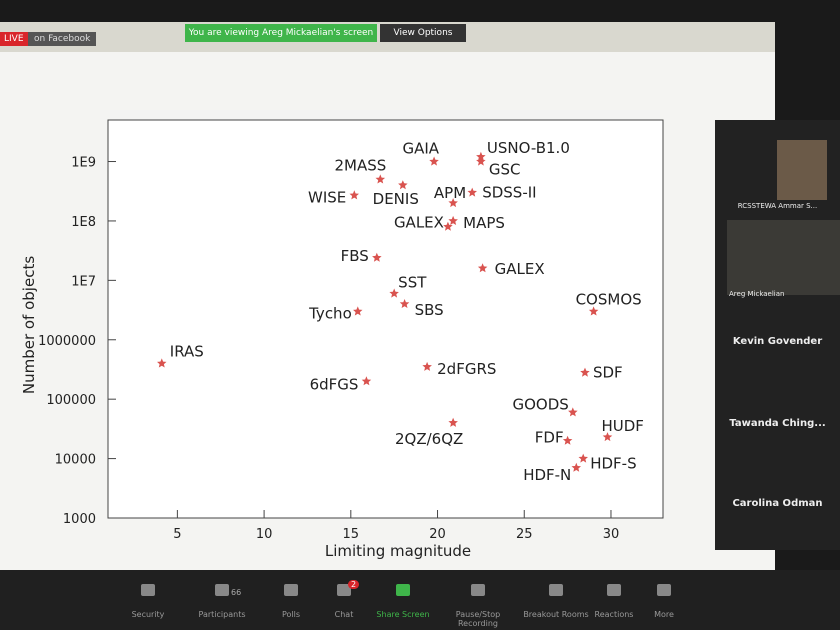  What do you see at coordinates (450, 193) in the screenshot?
I see `point-label: APM` at bounding box center [450, 193].